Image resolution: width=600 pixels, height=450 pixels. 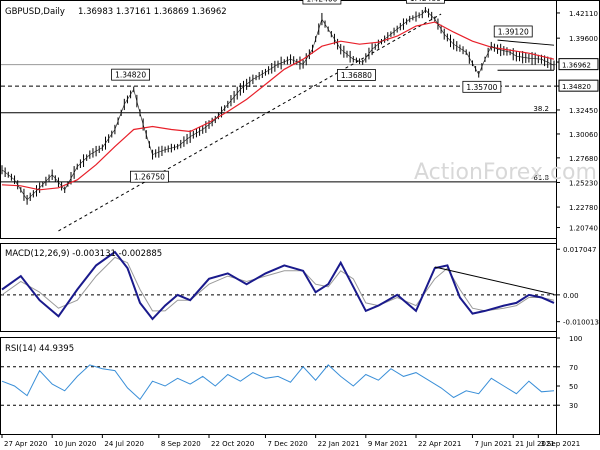 I want to click on x-tick-label: 22 Apr 2021, so click(x=439, y=444).